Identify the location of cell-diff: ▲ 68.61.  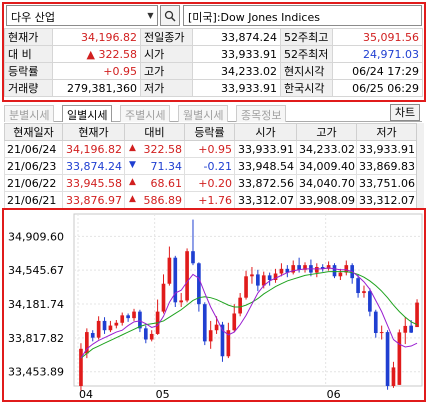
(154, 183).